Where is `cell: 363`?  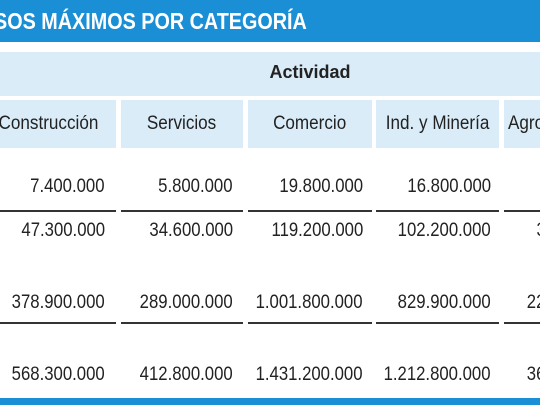
cell: 363 is located at coordinates (533, 374).